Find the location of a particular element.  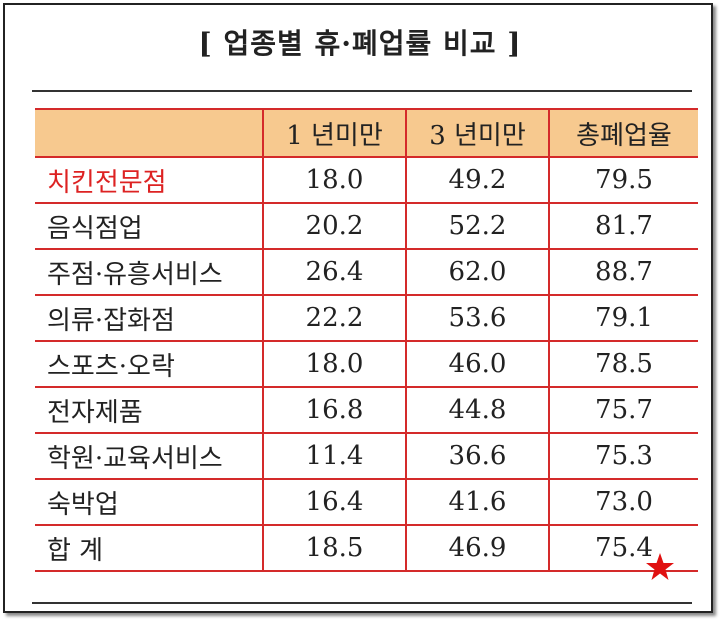

table-row: 치킨전문점 18.0 49.2 79.5 is located at coordinates (366, 180).